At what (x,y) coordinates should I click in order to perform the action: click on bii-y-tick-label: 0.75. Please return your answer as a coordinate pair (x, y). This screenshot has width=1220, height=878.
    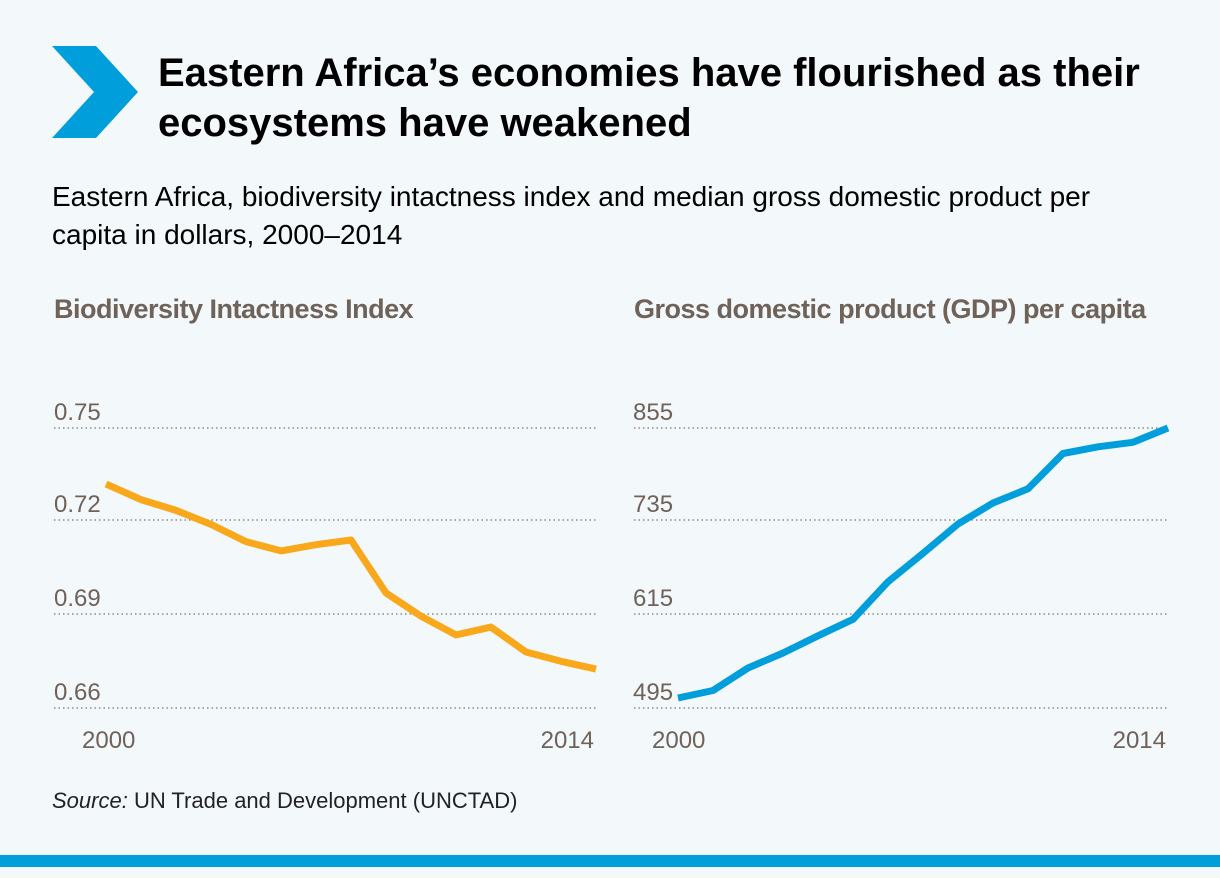
    Looking at the image, I should click on (77, 412).